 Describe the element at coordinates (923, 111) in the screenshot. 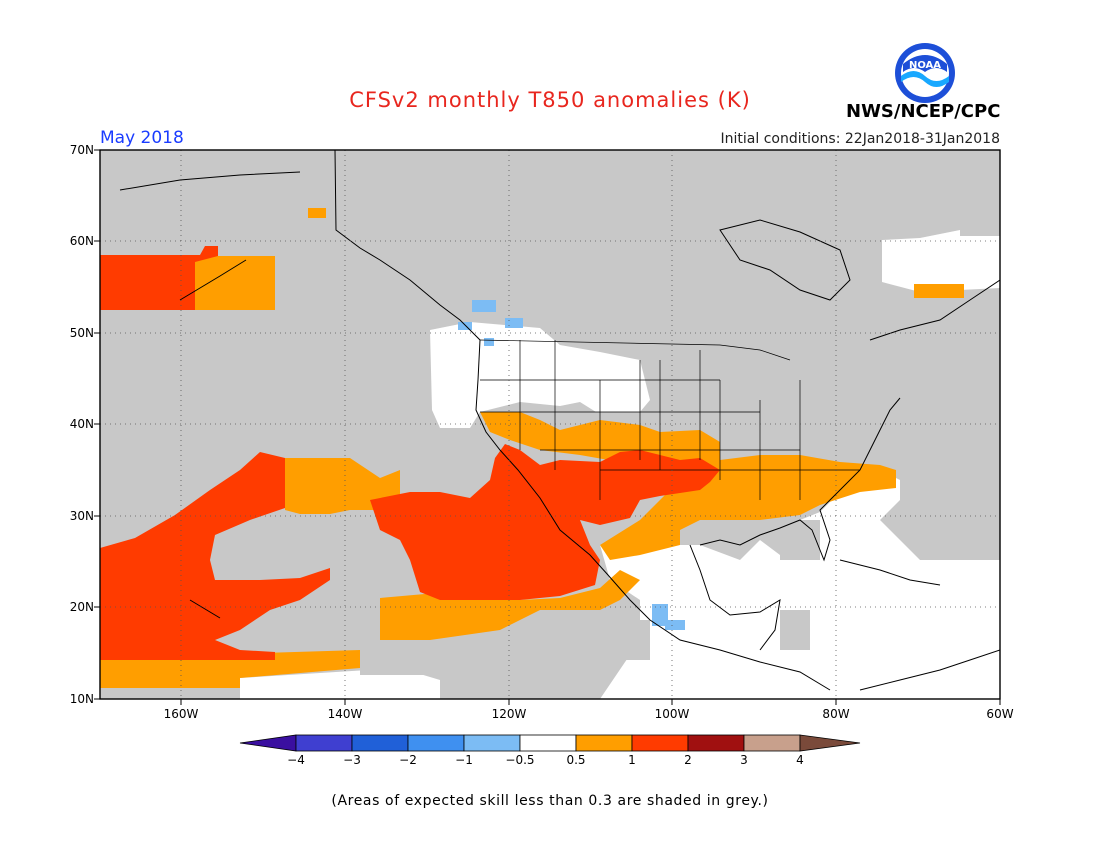

I see `organization-label: NWS/NCEP/CPC` at that location.